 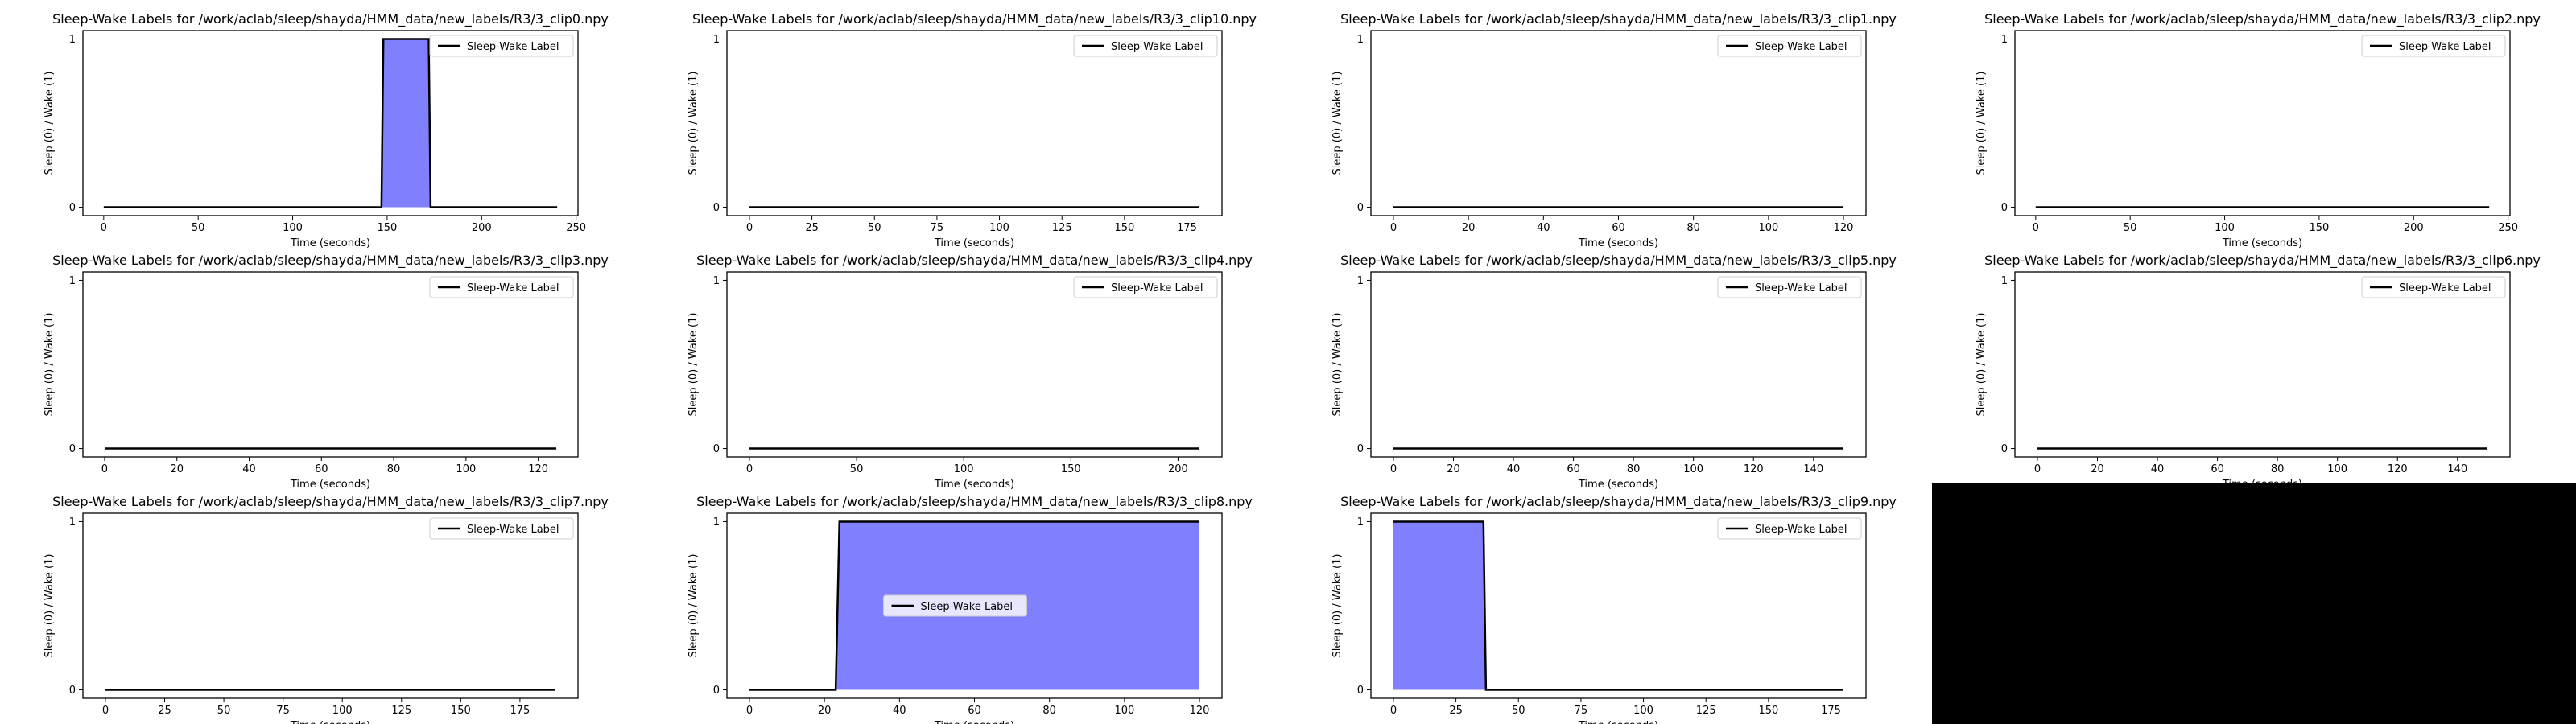 I want to click on x-tick-label: 60, so click(x=1573, y=469).